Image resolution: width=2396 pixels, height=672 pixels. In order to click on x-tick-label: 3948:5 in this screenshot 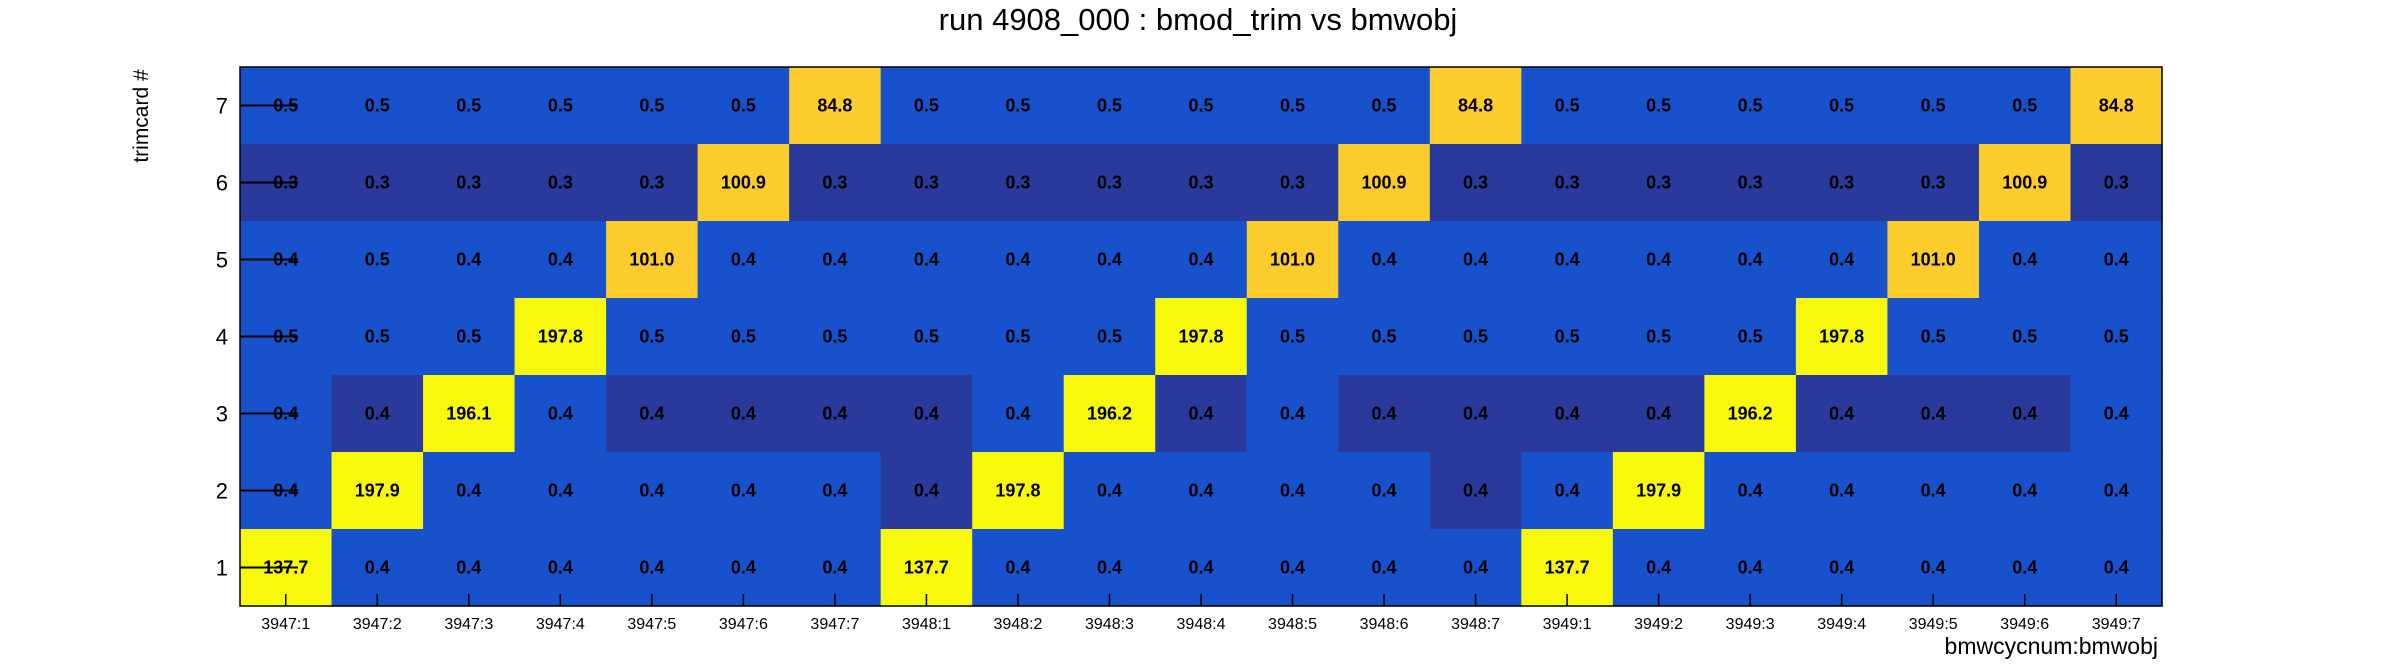, I will do `click(1292, 624)`.